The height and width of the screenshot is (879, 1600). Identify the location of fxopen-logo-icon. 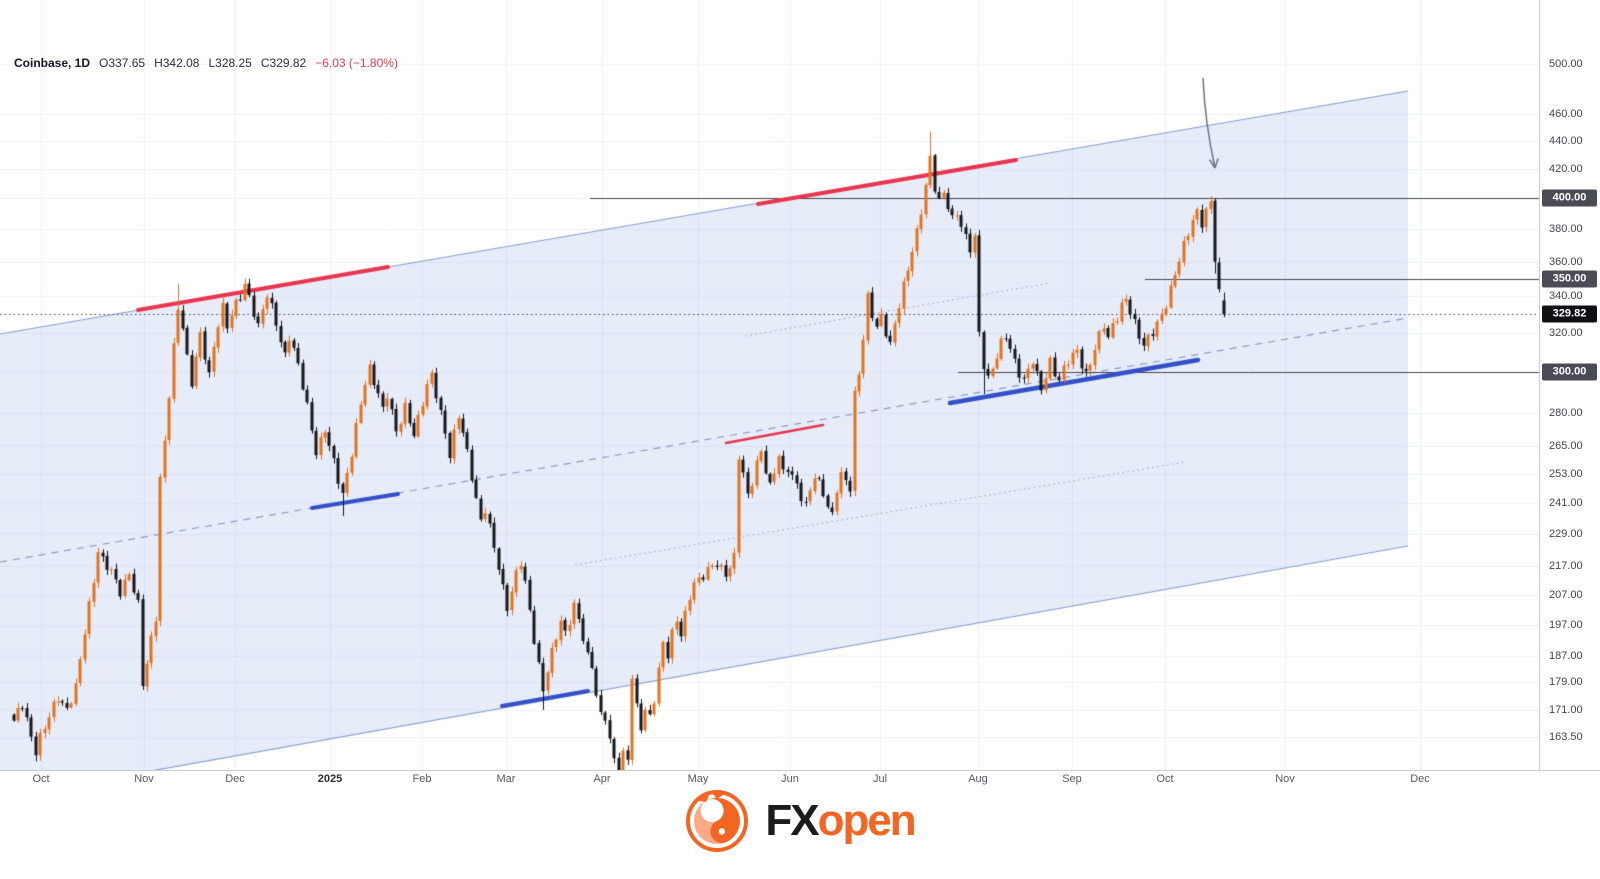
(717, 821).